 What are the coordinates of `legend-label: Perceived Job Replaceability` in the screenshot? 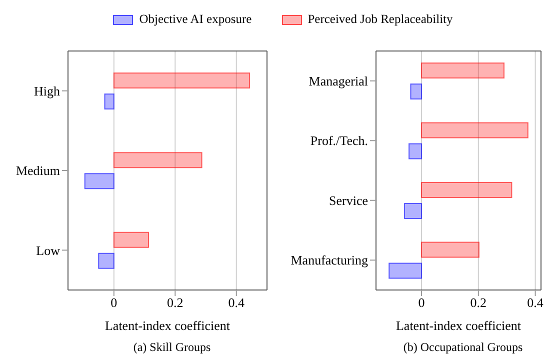 It's located at (380, 19).